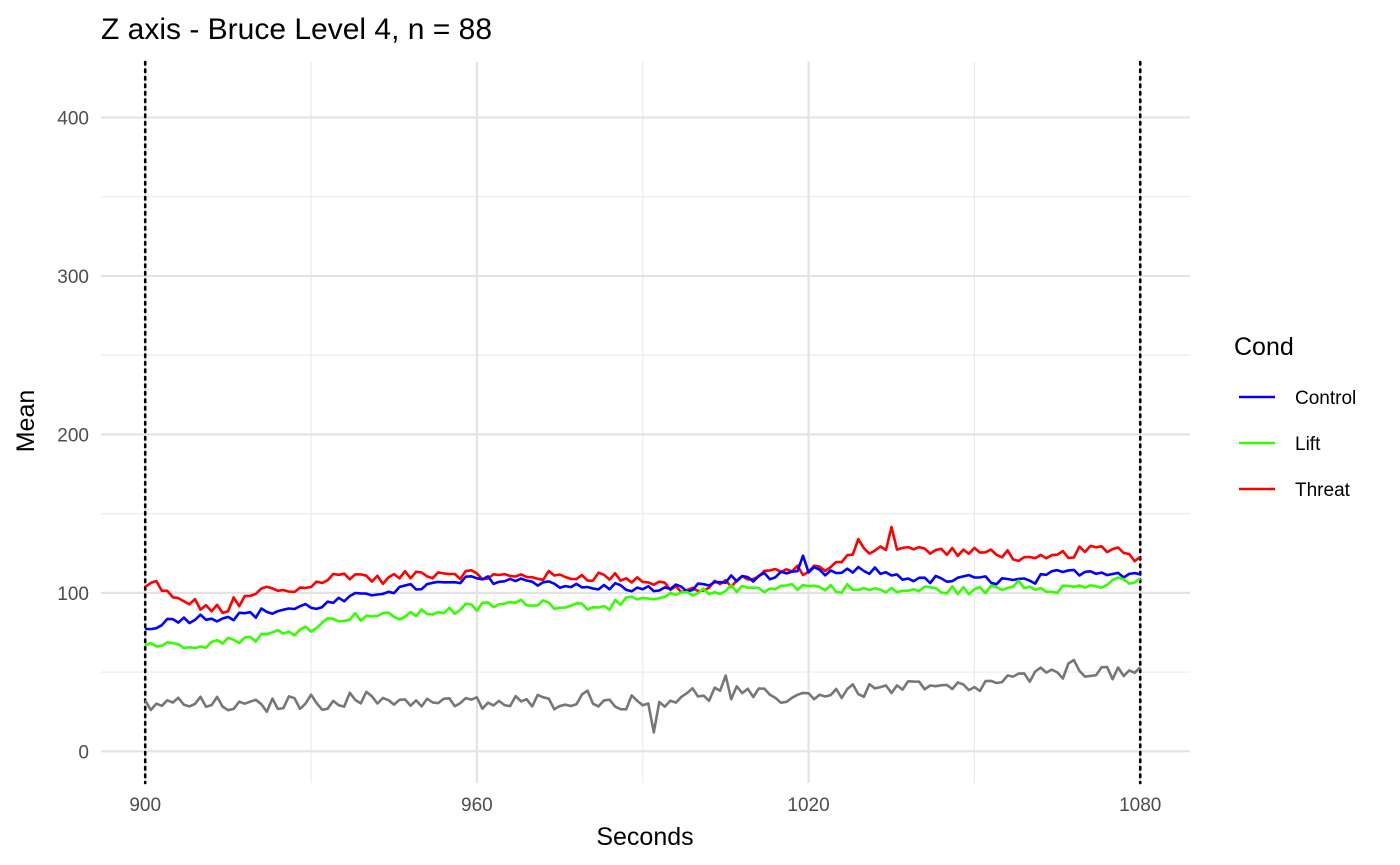  I want to click on y-tick-labels: 0 100 200 300 400, so click(73, 435).